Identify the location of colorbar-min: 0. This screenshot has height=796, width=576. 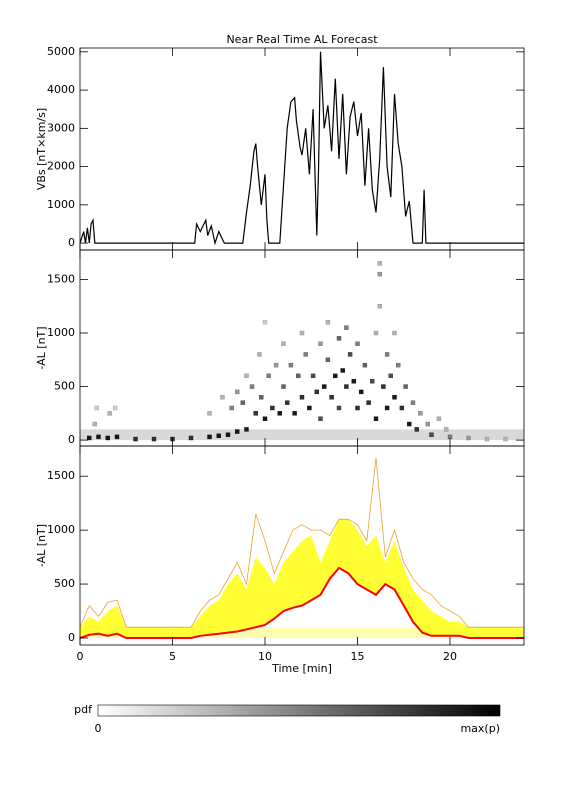
(98, 728).